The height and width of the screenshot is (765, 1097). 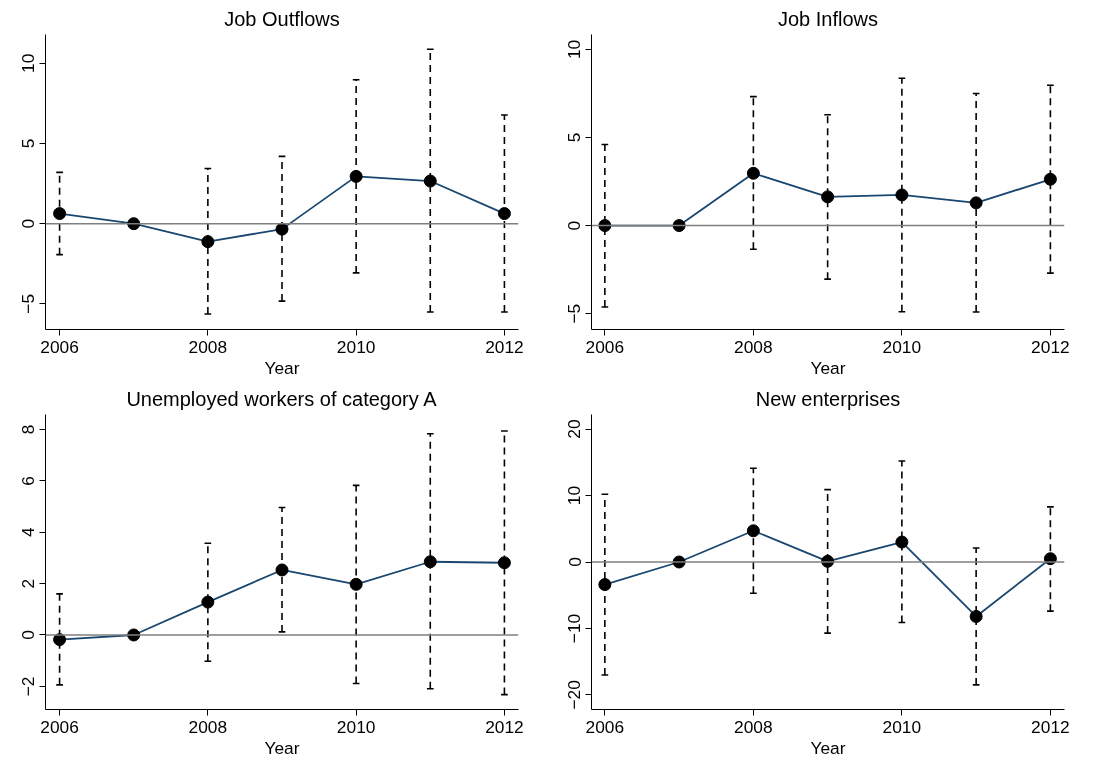 What do you see at coordinates (28, 686) in the screenshot?
I see `y-tick-label: −2` at bounding box center [28, 686].